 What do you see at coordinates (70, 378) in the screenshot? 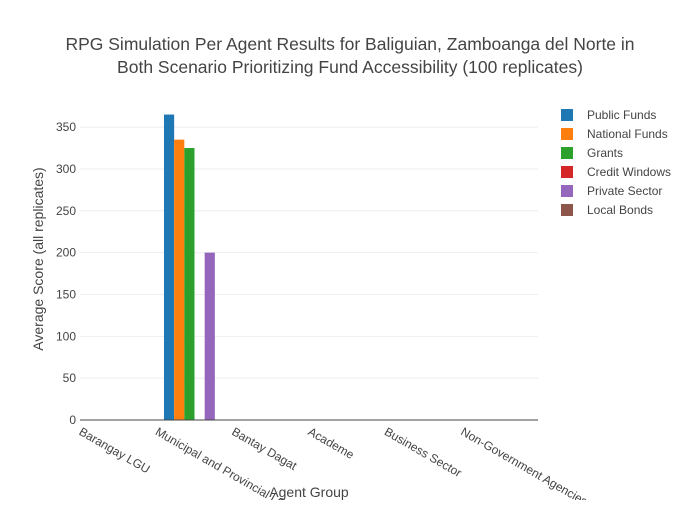
I see `y-tick-label: 50` at bounding box center [70, 378].